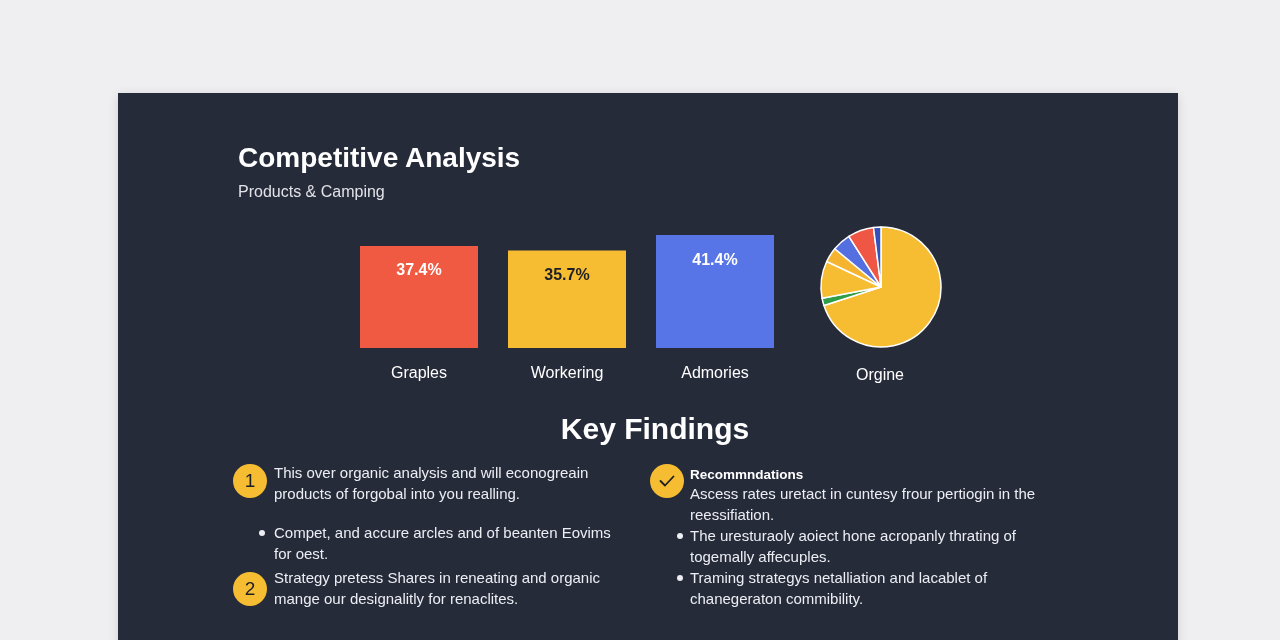  Describe the element at coordinates (567, 275) in the screenshot. I see `data-label: 35.7%` at that location.